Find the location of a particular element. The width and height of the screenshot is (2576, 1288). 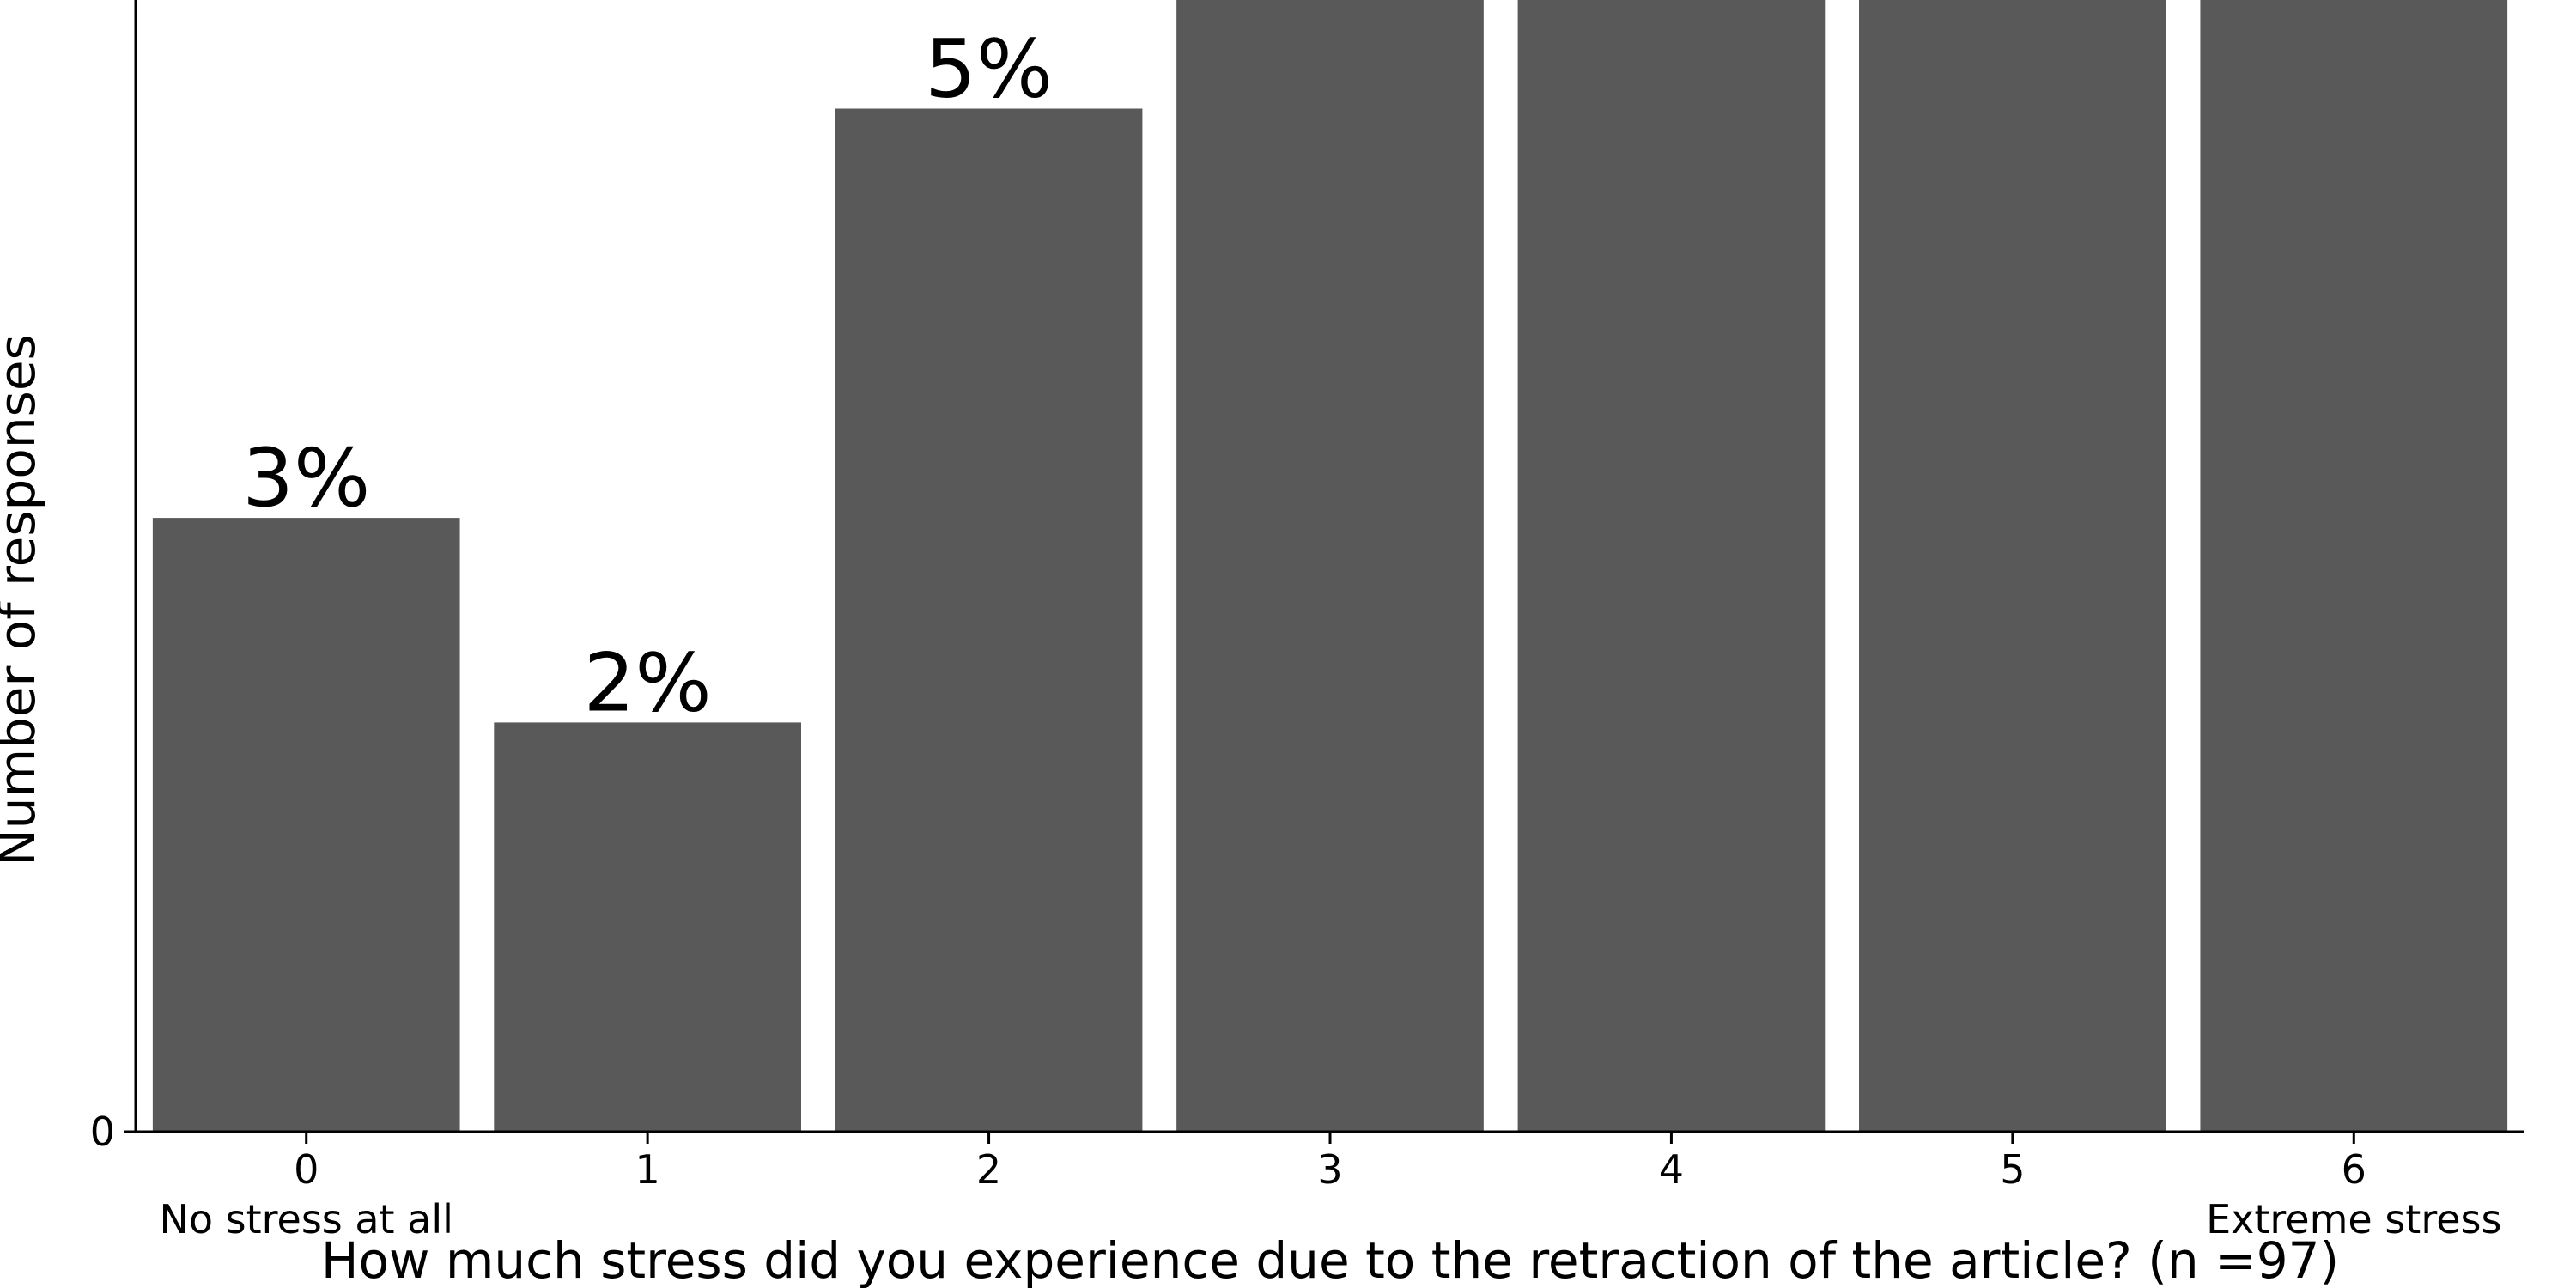

x-tick-label: 6 is located at coordinates (2354, 1169).